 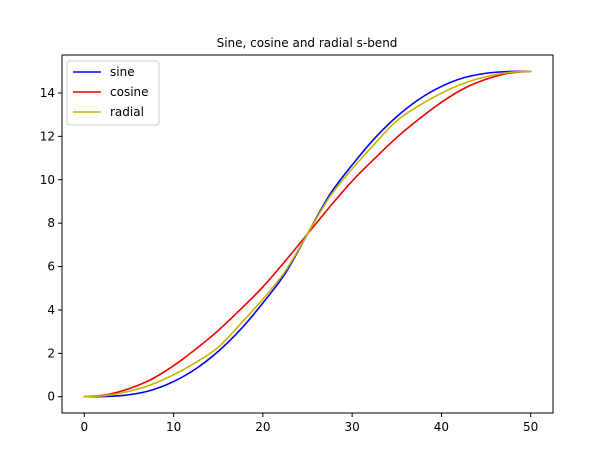 What do you see at coordinates (129, 92) in the screenshot?
I see `legend-label-cosine: cosine` at bounding box center [129, 92].